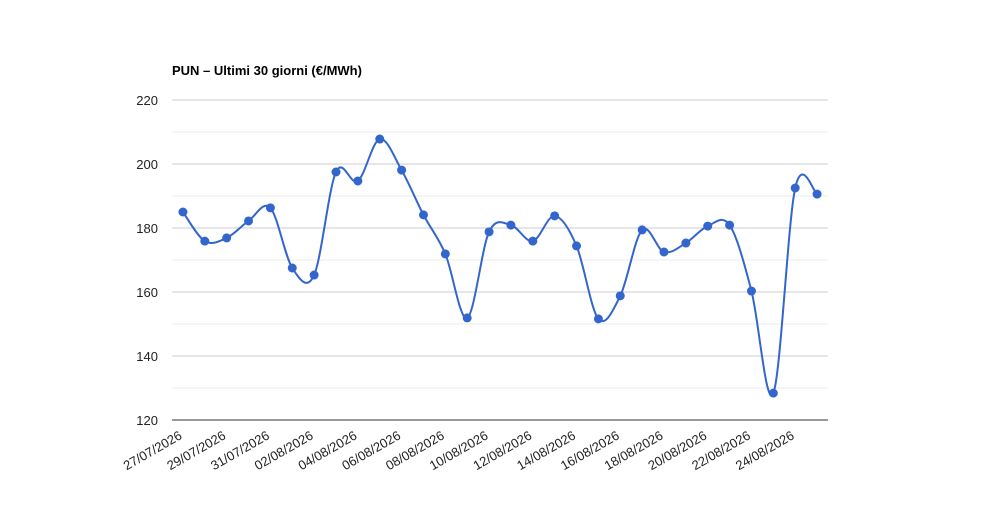 The image size is (1000, 520). What do you see at coordinates (147, 164) in the screenshot?
I see `y-tick-label: 200` at bounding box center [147, 164].